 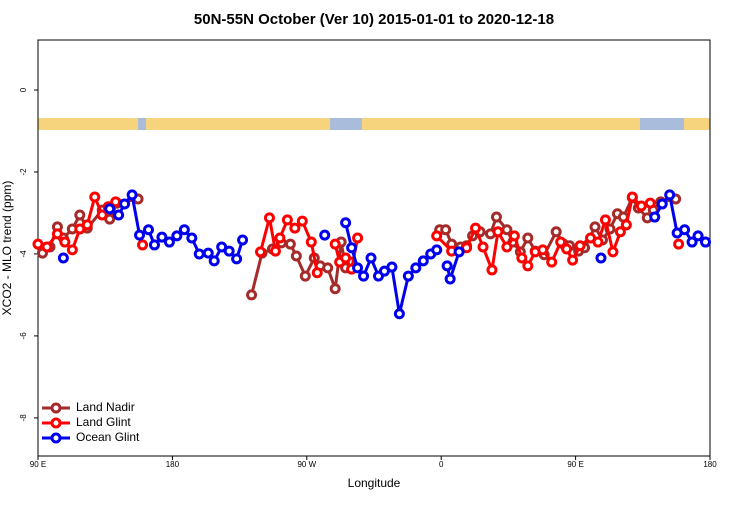 I want to click on legend-label: Land Nadir, so click(x=105, y=407).